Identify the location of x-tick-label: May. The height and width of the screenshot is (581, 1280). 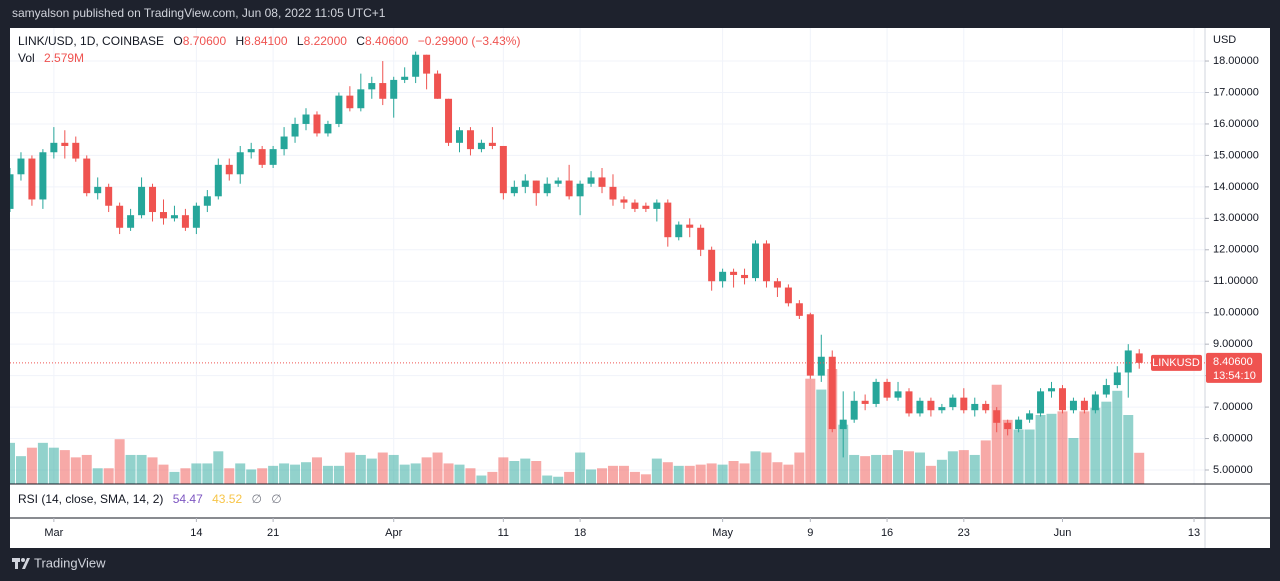
(722, 533).